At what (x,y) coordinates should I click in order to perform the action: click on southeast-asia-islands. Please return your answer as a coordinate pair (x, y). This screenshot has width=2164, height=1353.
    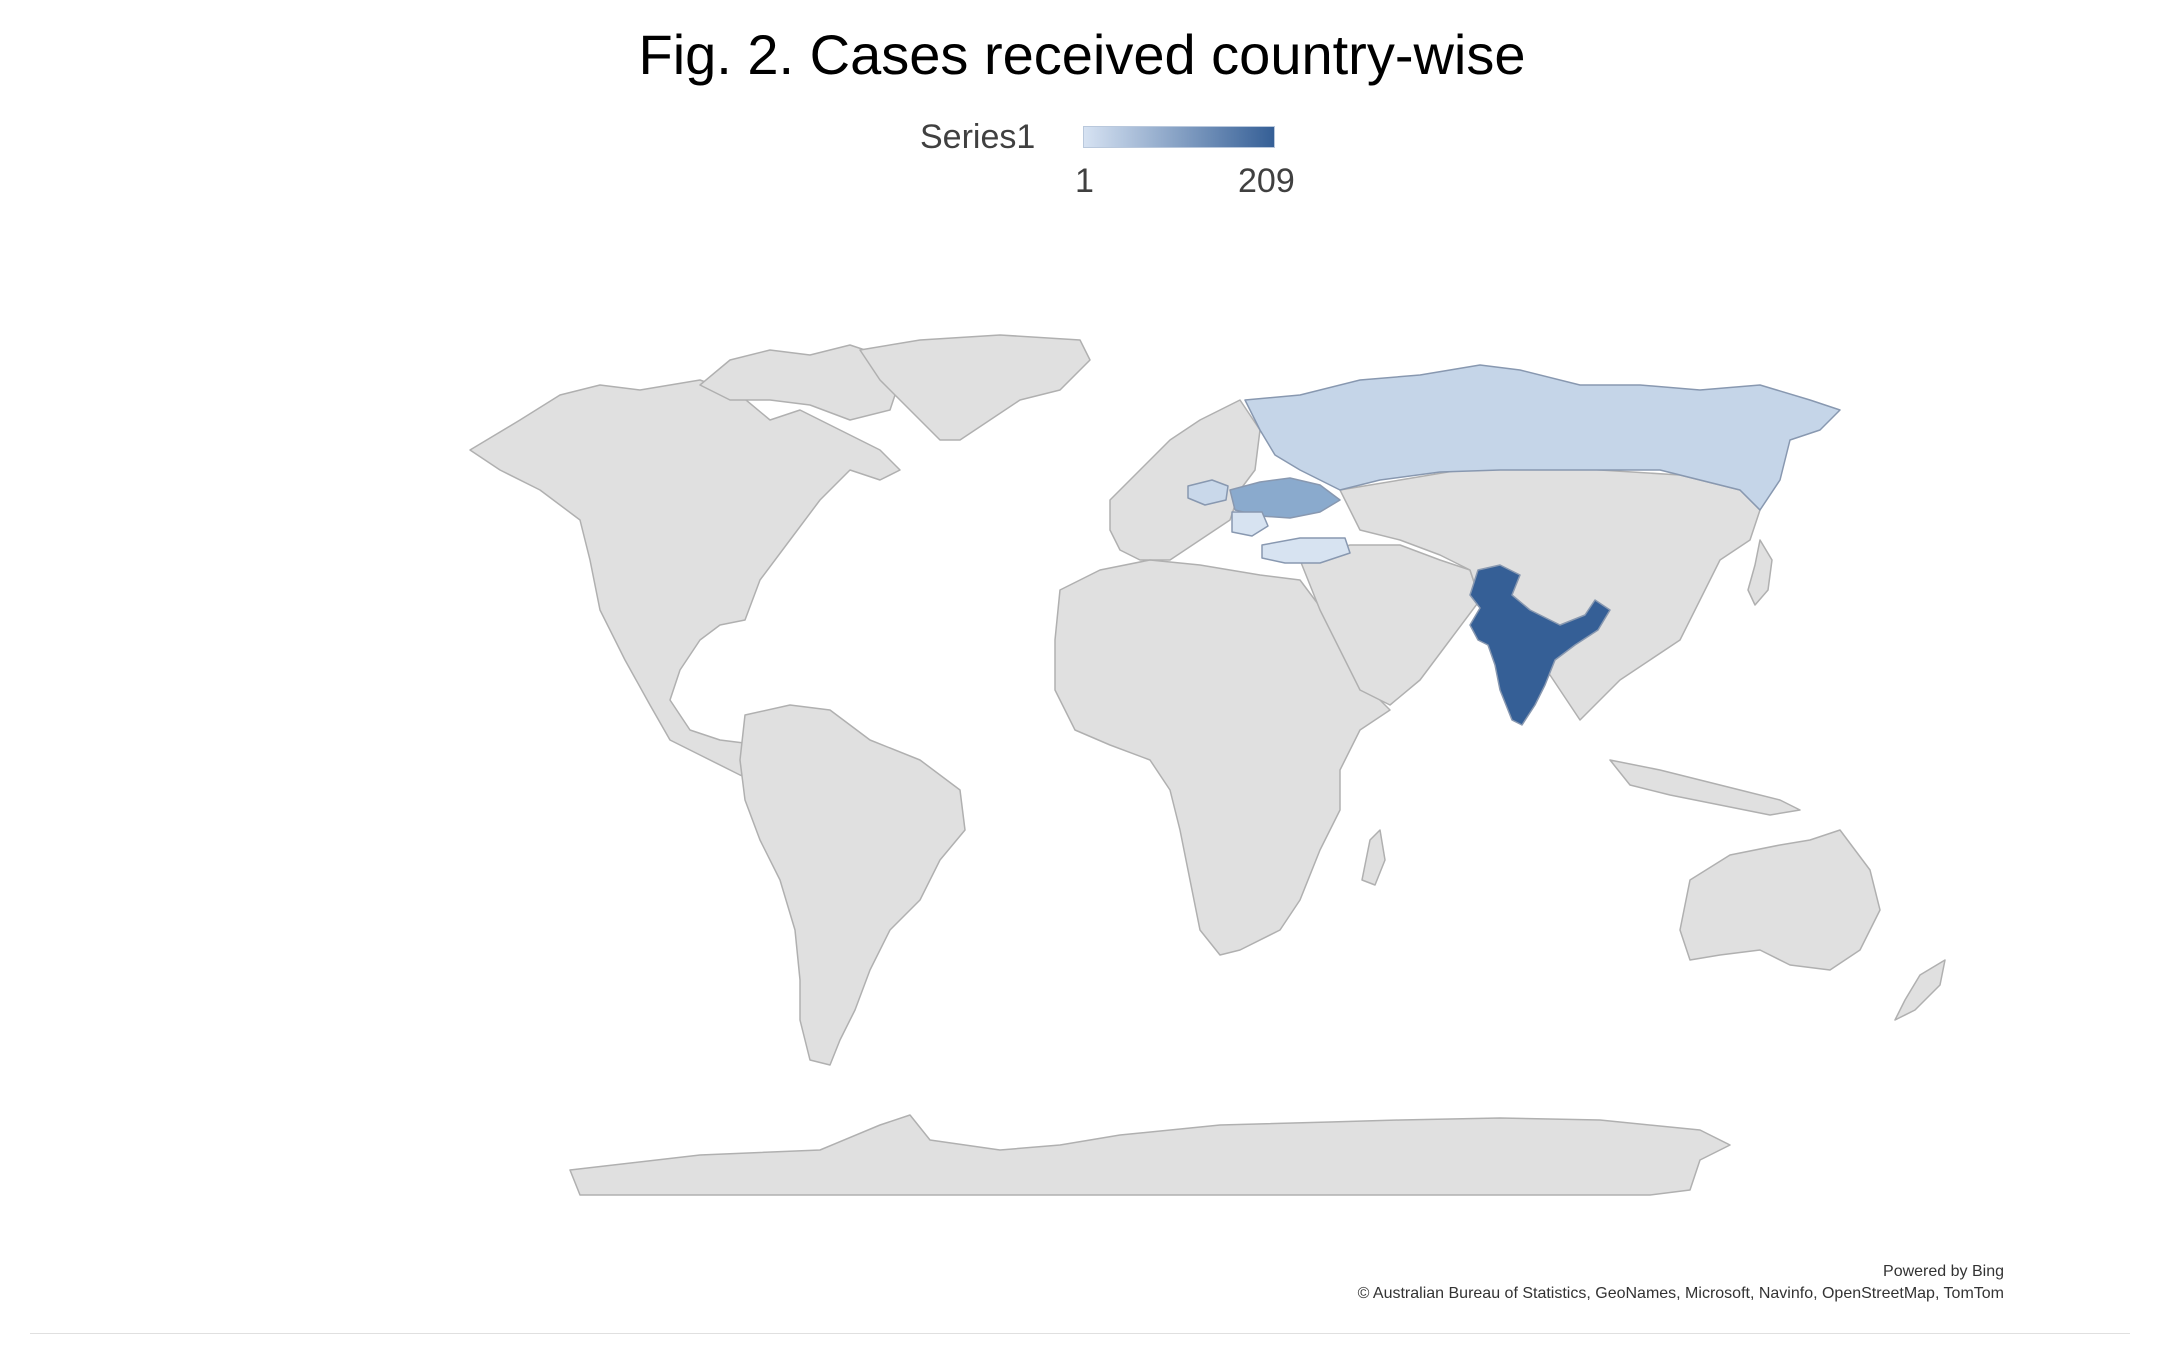
    Looking at the image, I should click on (1705, 787).